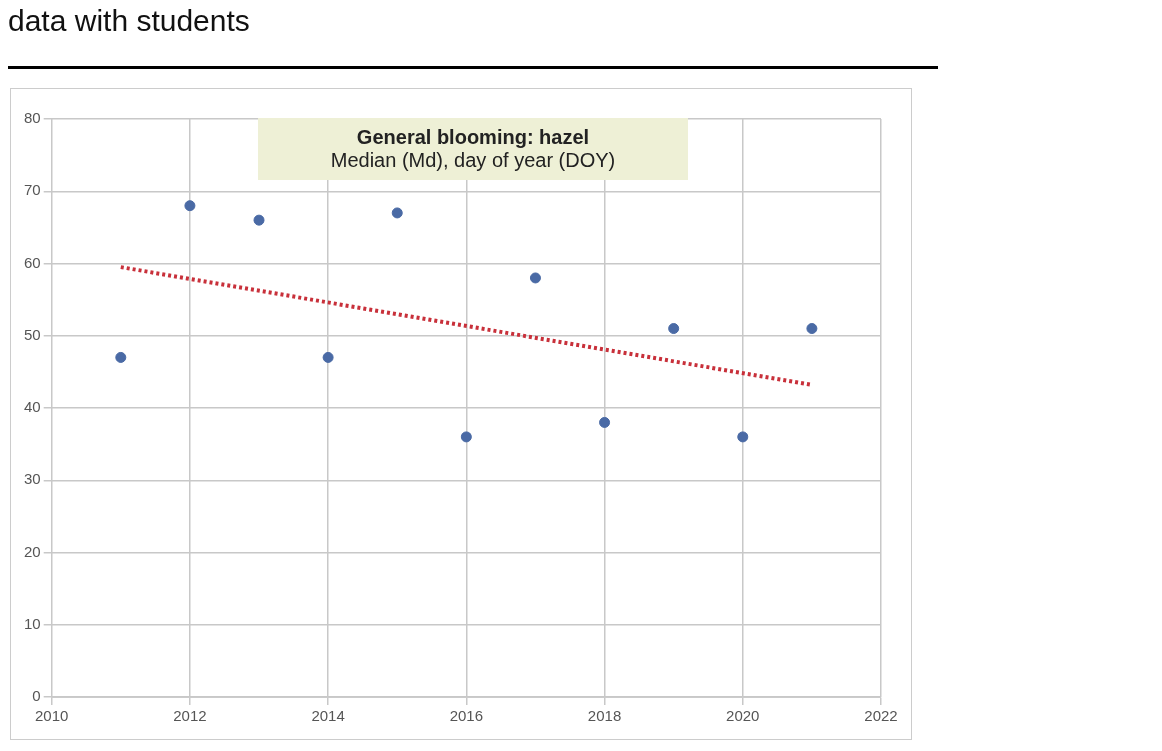  Describe the element at coordinates (36, 696) in the screenshot. I see `y-tick-label: 0` at that location.